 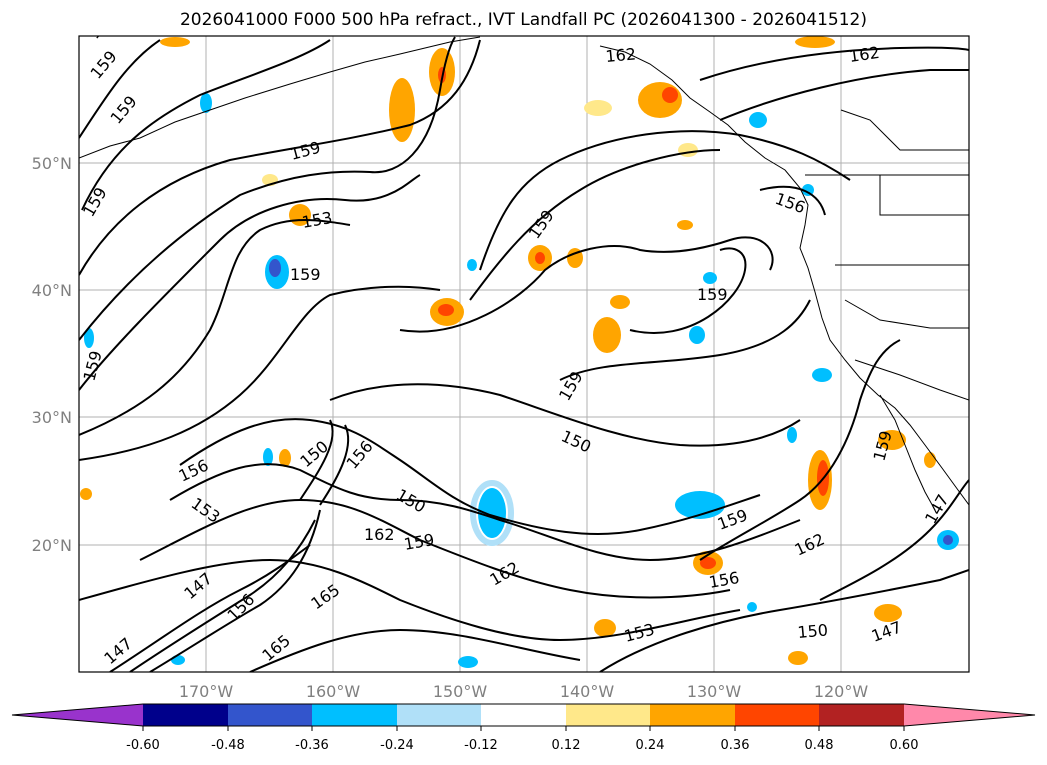 What do you see at coordinates (841, 691) in the screenshot?
I see `lon-tick-label: 120°W` at bounding box center [841, 691].